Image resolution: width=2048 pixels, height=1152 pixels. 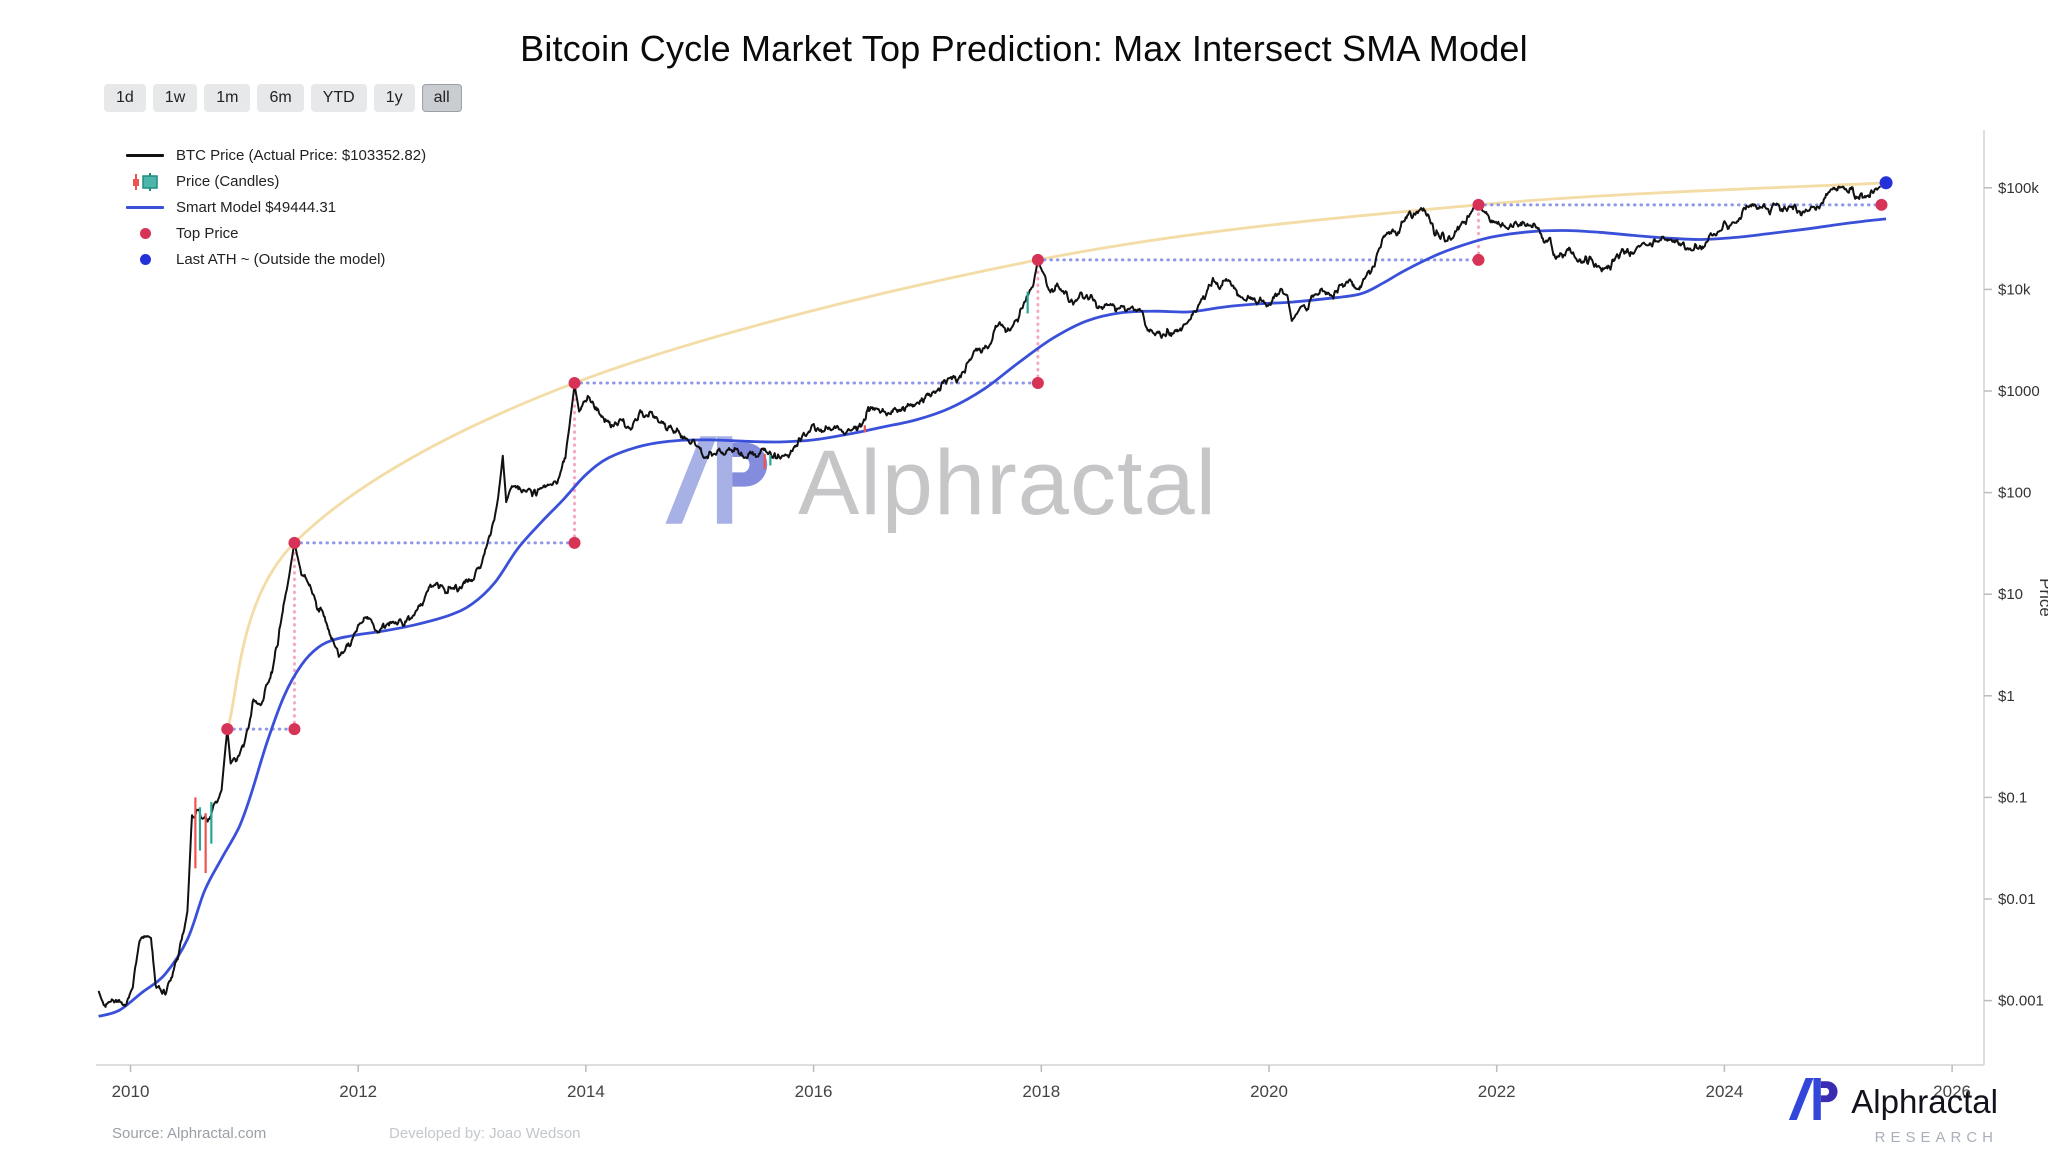 What do you see at coordinates (228, 181) in the screenshot?
I see `legend-label: Price (Candles)` at bounding box center [228, 181].